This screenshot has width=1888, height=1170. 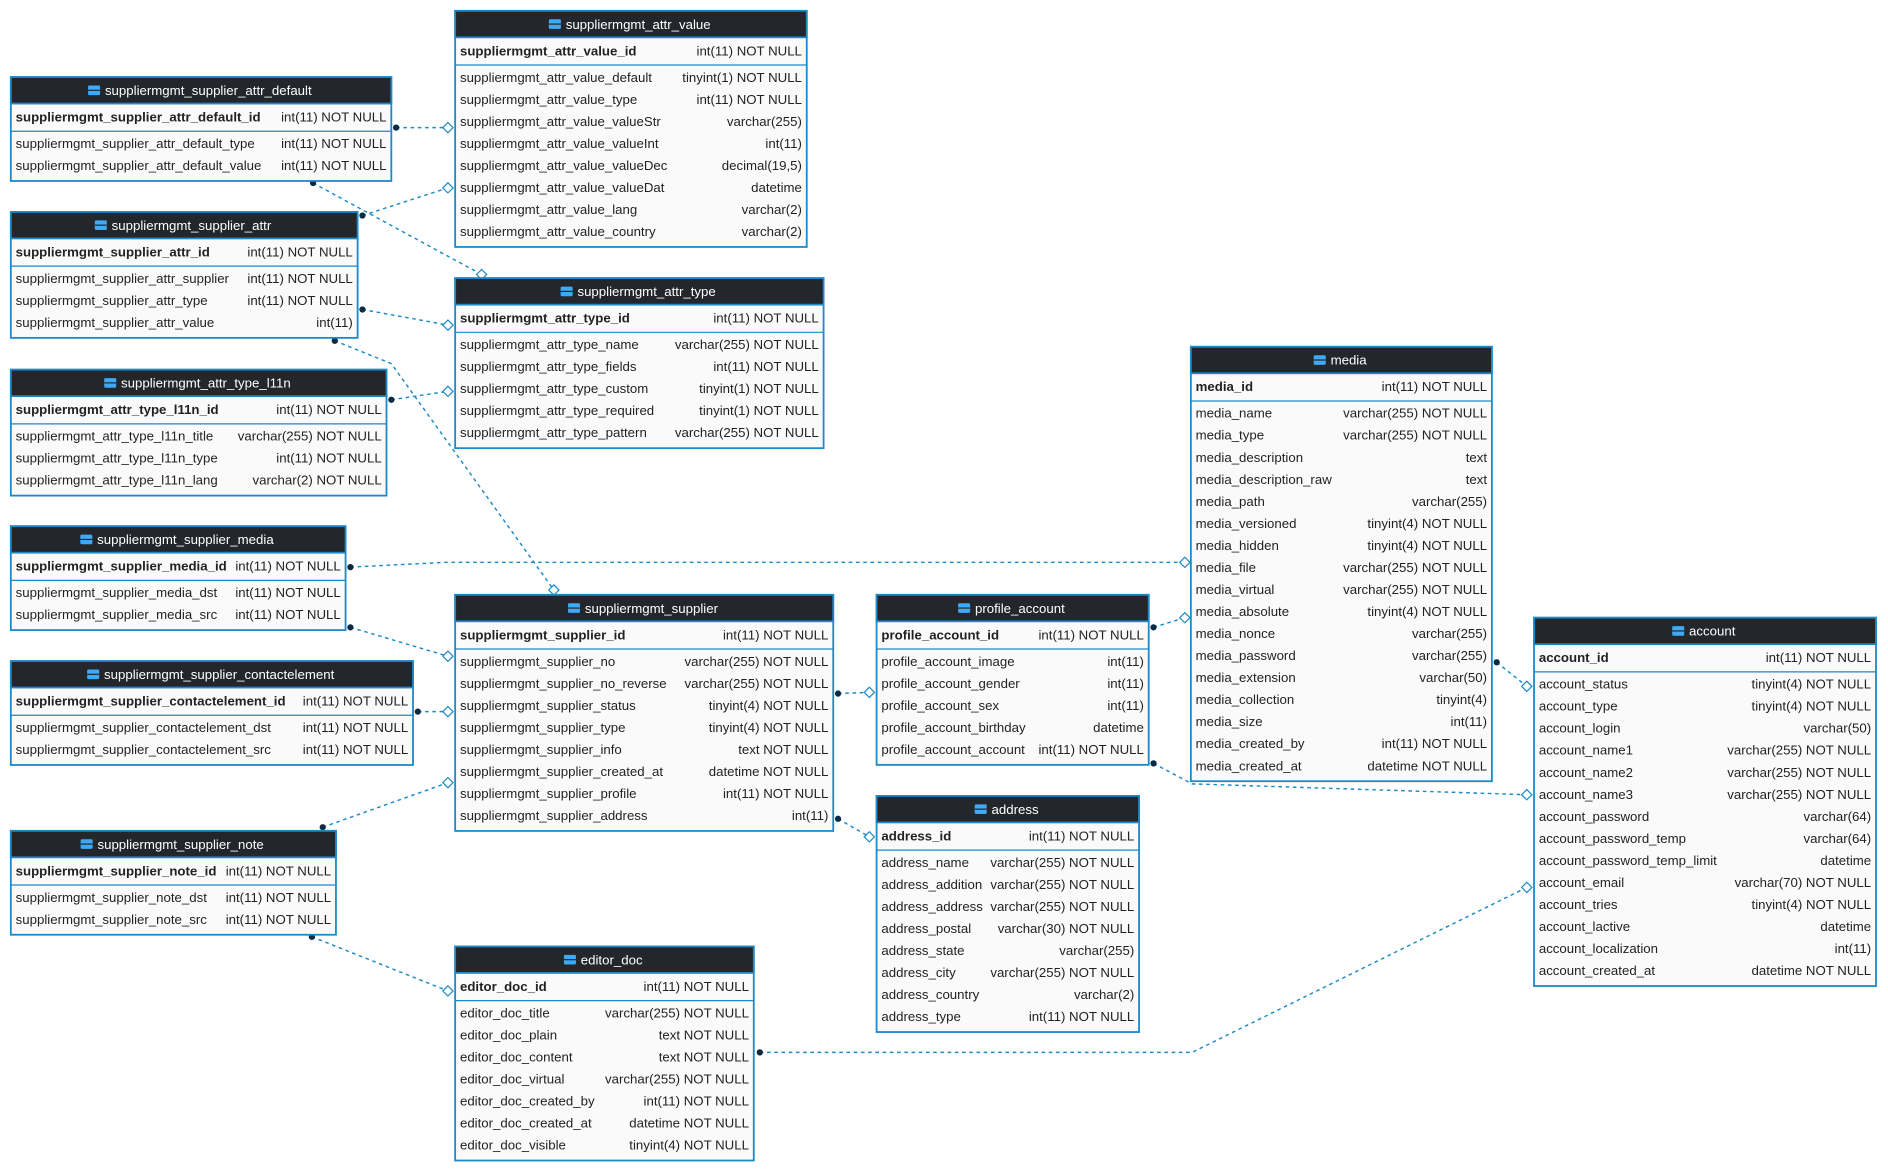 What do you see at coordinates (180, 844) in the screenshot?
I see `table-title: suppliermgmt_supplier_note` at bounding box center [180, 844].